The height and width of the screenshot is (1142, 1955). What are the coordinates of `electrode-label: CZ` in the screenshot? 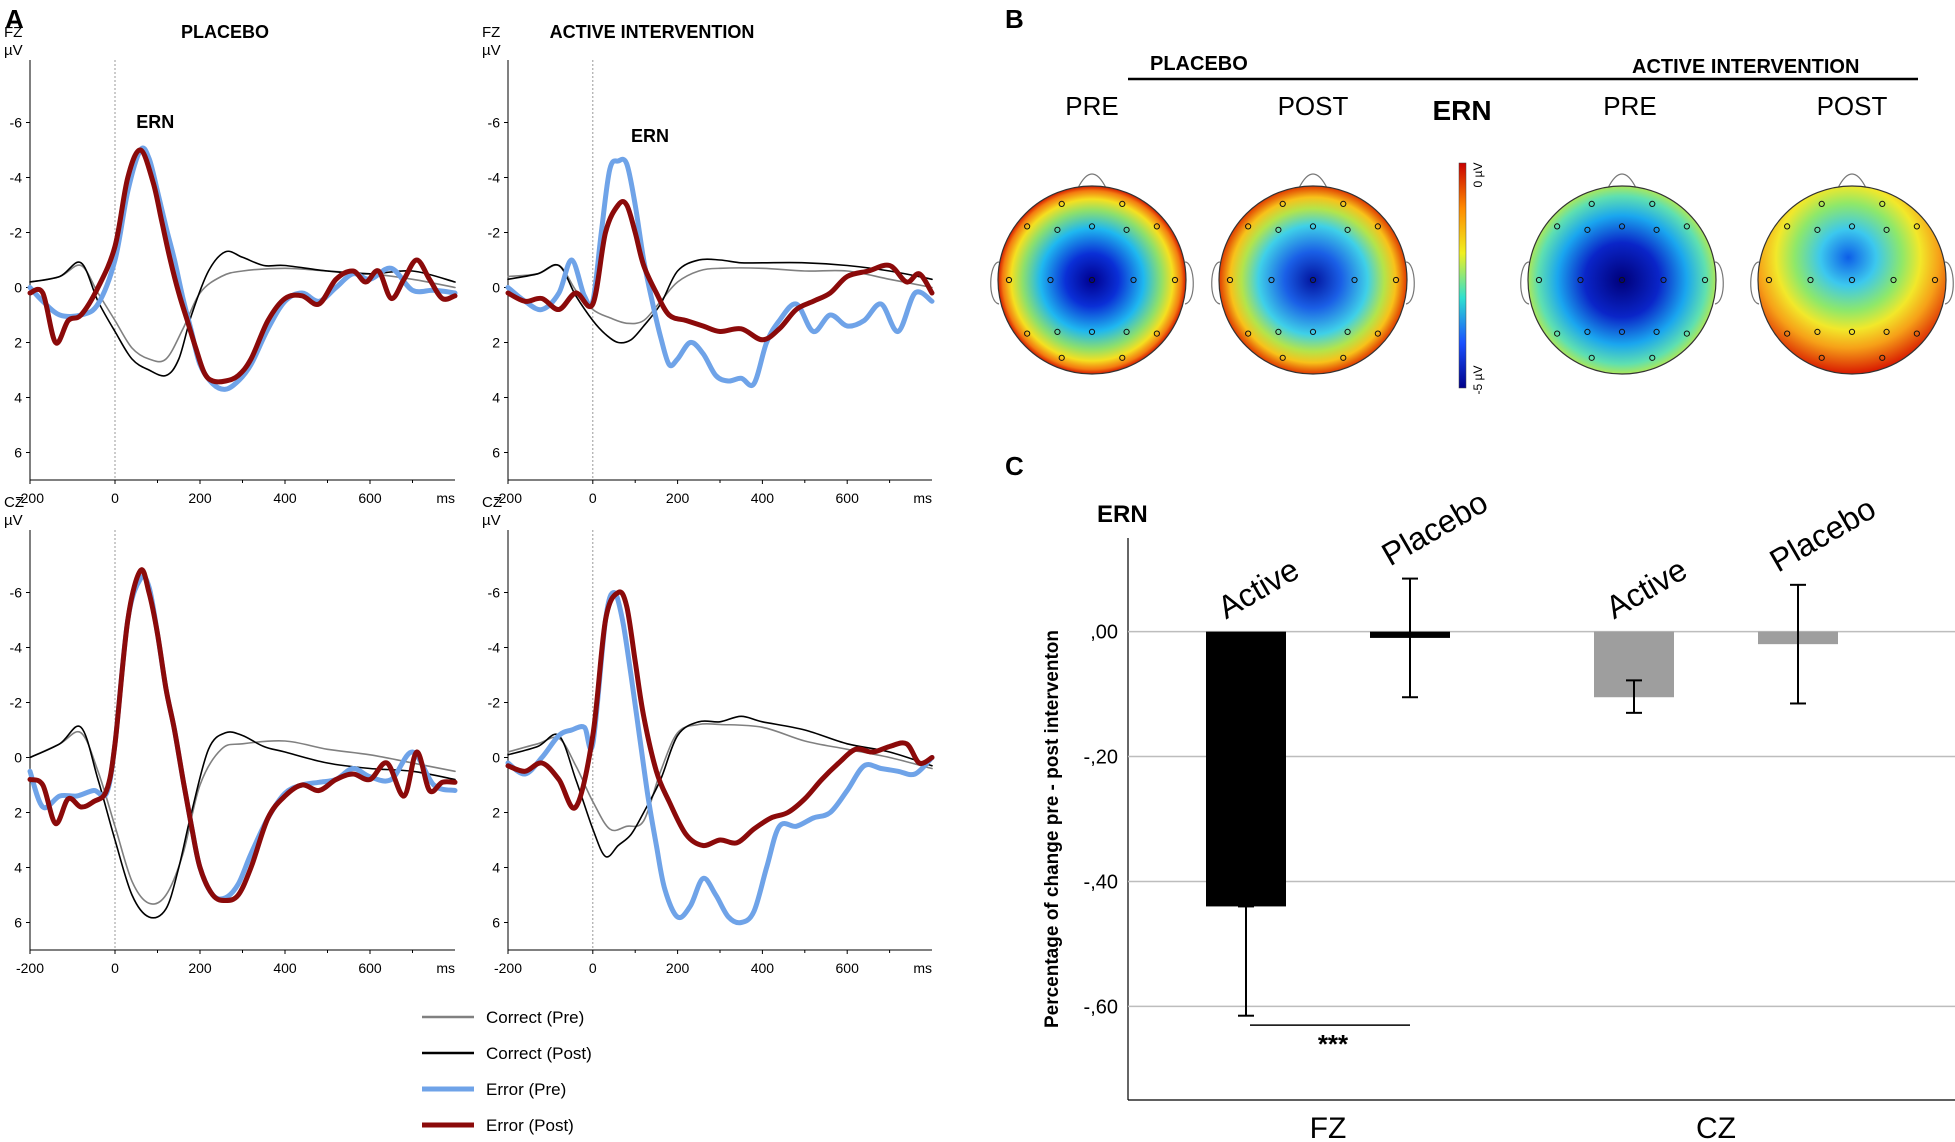 It's located at (14, 502).